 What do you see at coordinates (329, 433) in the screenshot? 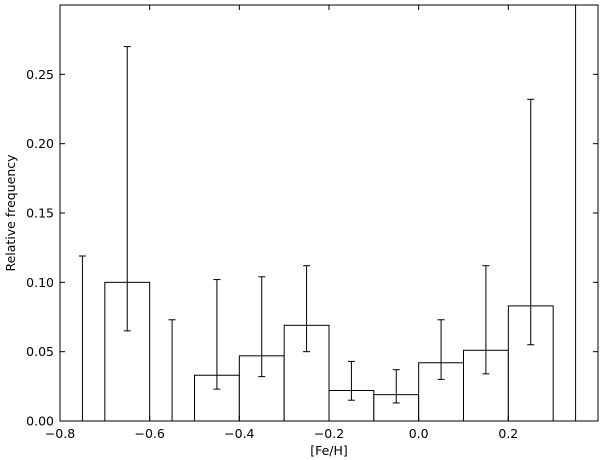
I see `x-tick-label: −0.2` at bounding box center [329, 433].